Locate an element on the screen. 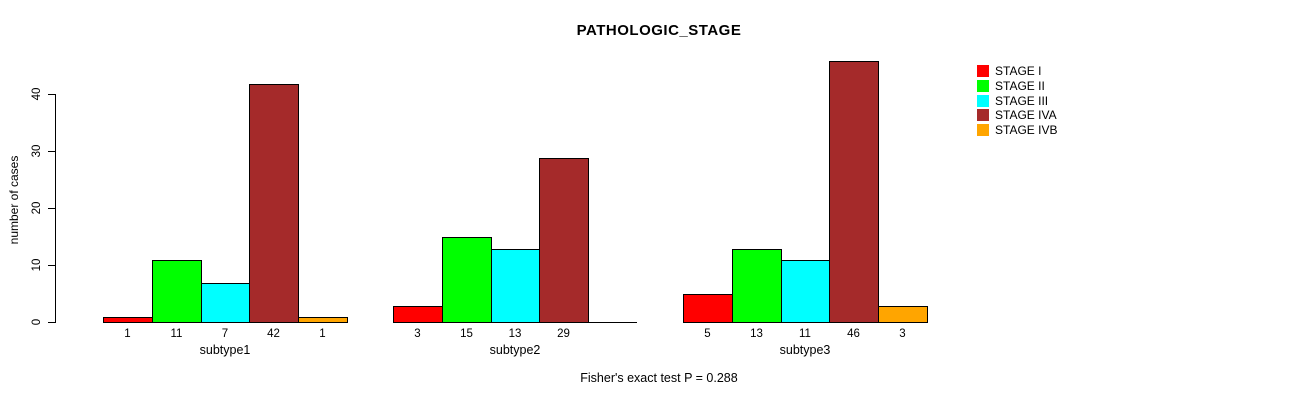  bar-value-label: 7 is located at coordinates (225, 334).